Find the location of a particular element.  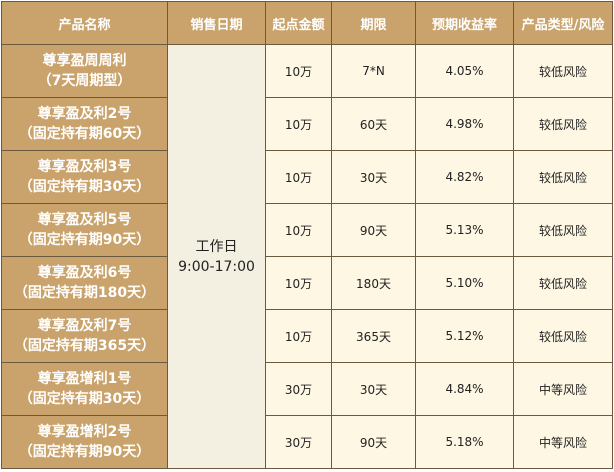

yield-cell: 5.10% is located at coordinates (464, 283).